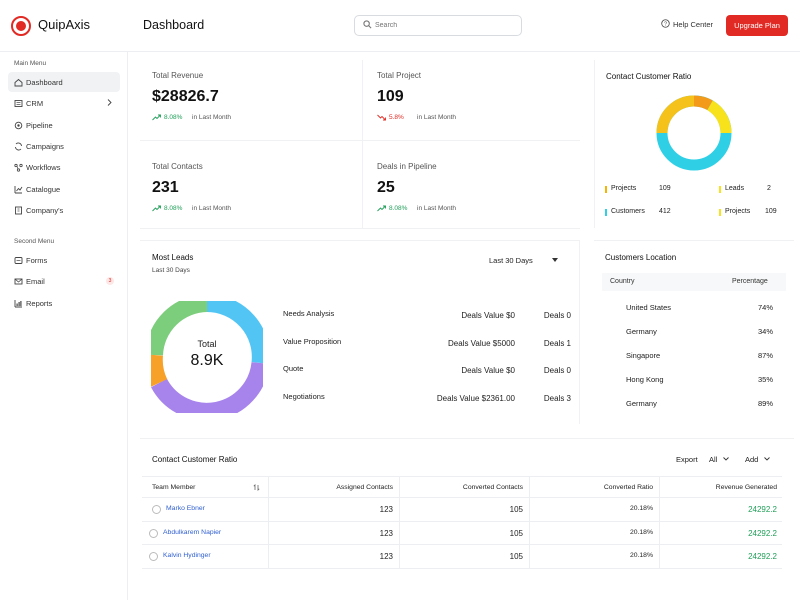  Describe the element at coordinates (675, 114) in the screenshot. I see `projects-segment` at that location.